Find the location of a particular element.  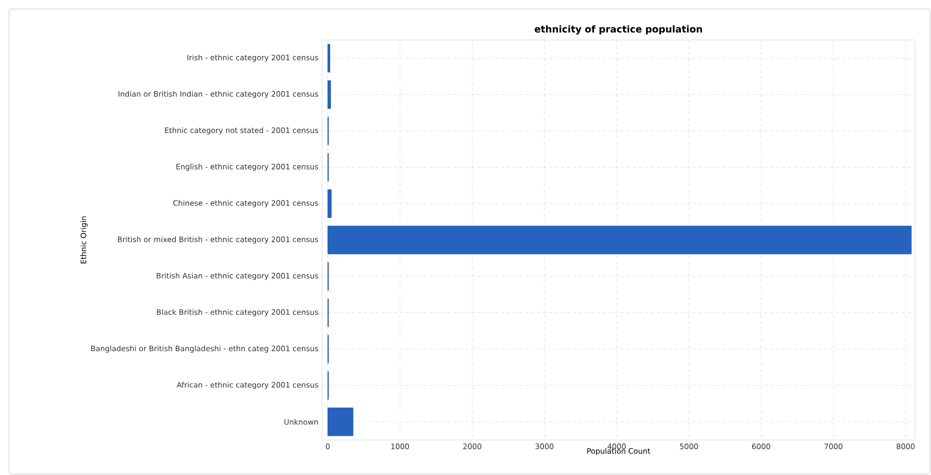

chart-title: ethnicity of practice population is located at coordinates (618, 30).